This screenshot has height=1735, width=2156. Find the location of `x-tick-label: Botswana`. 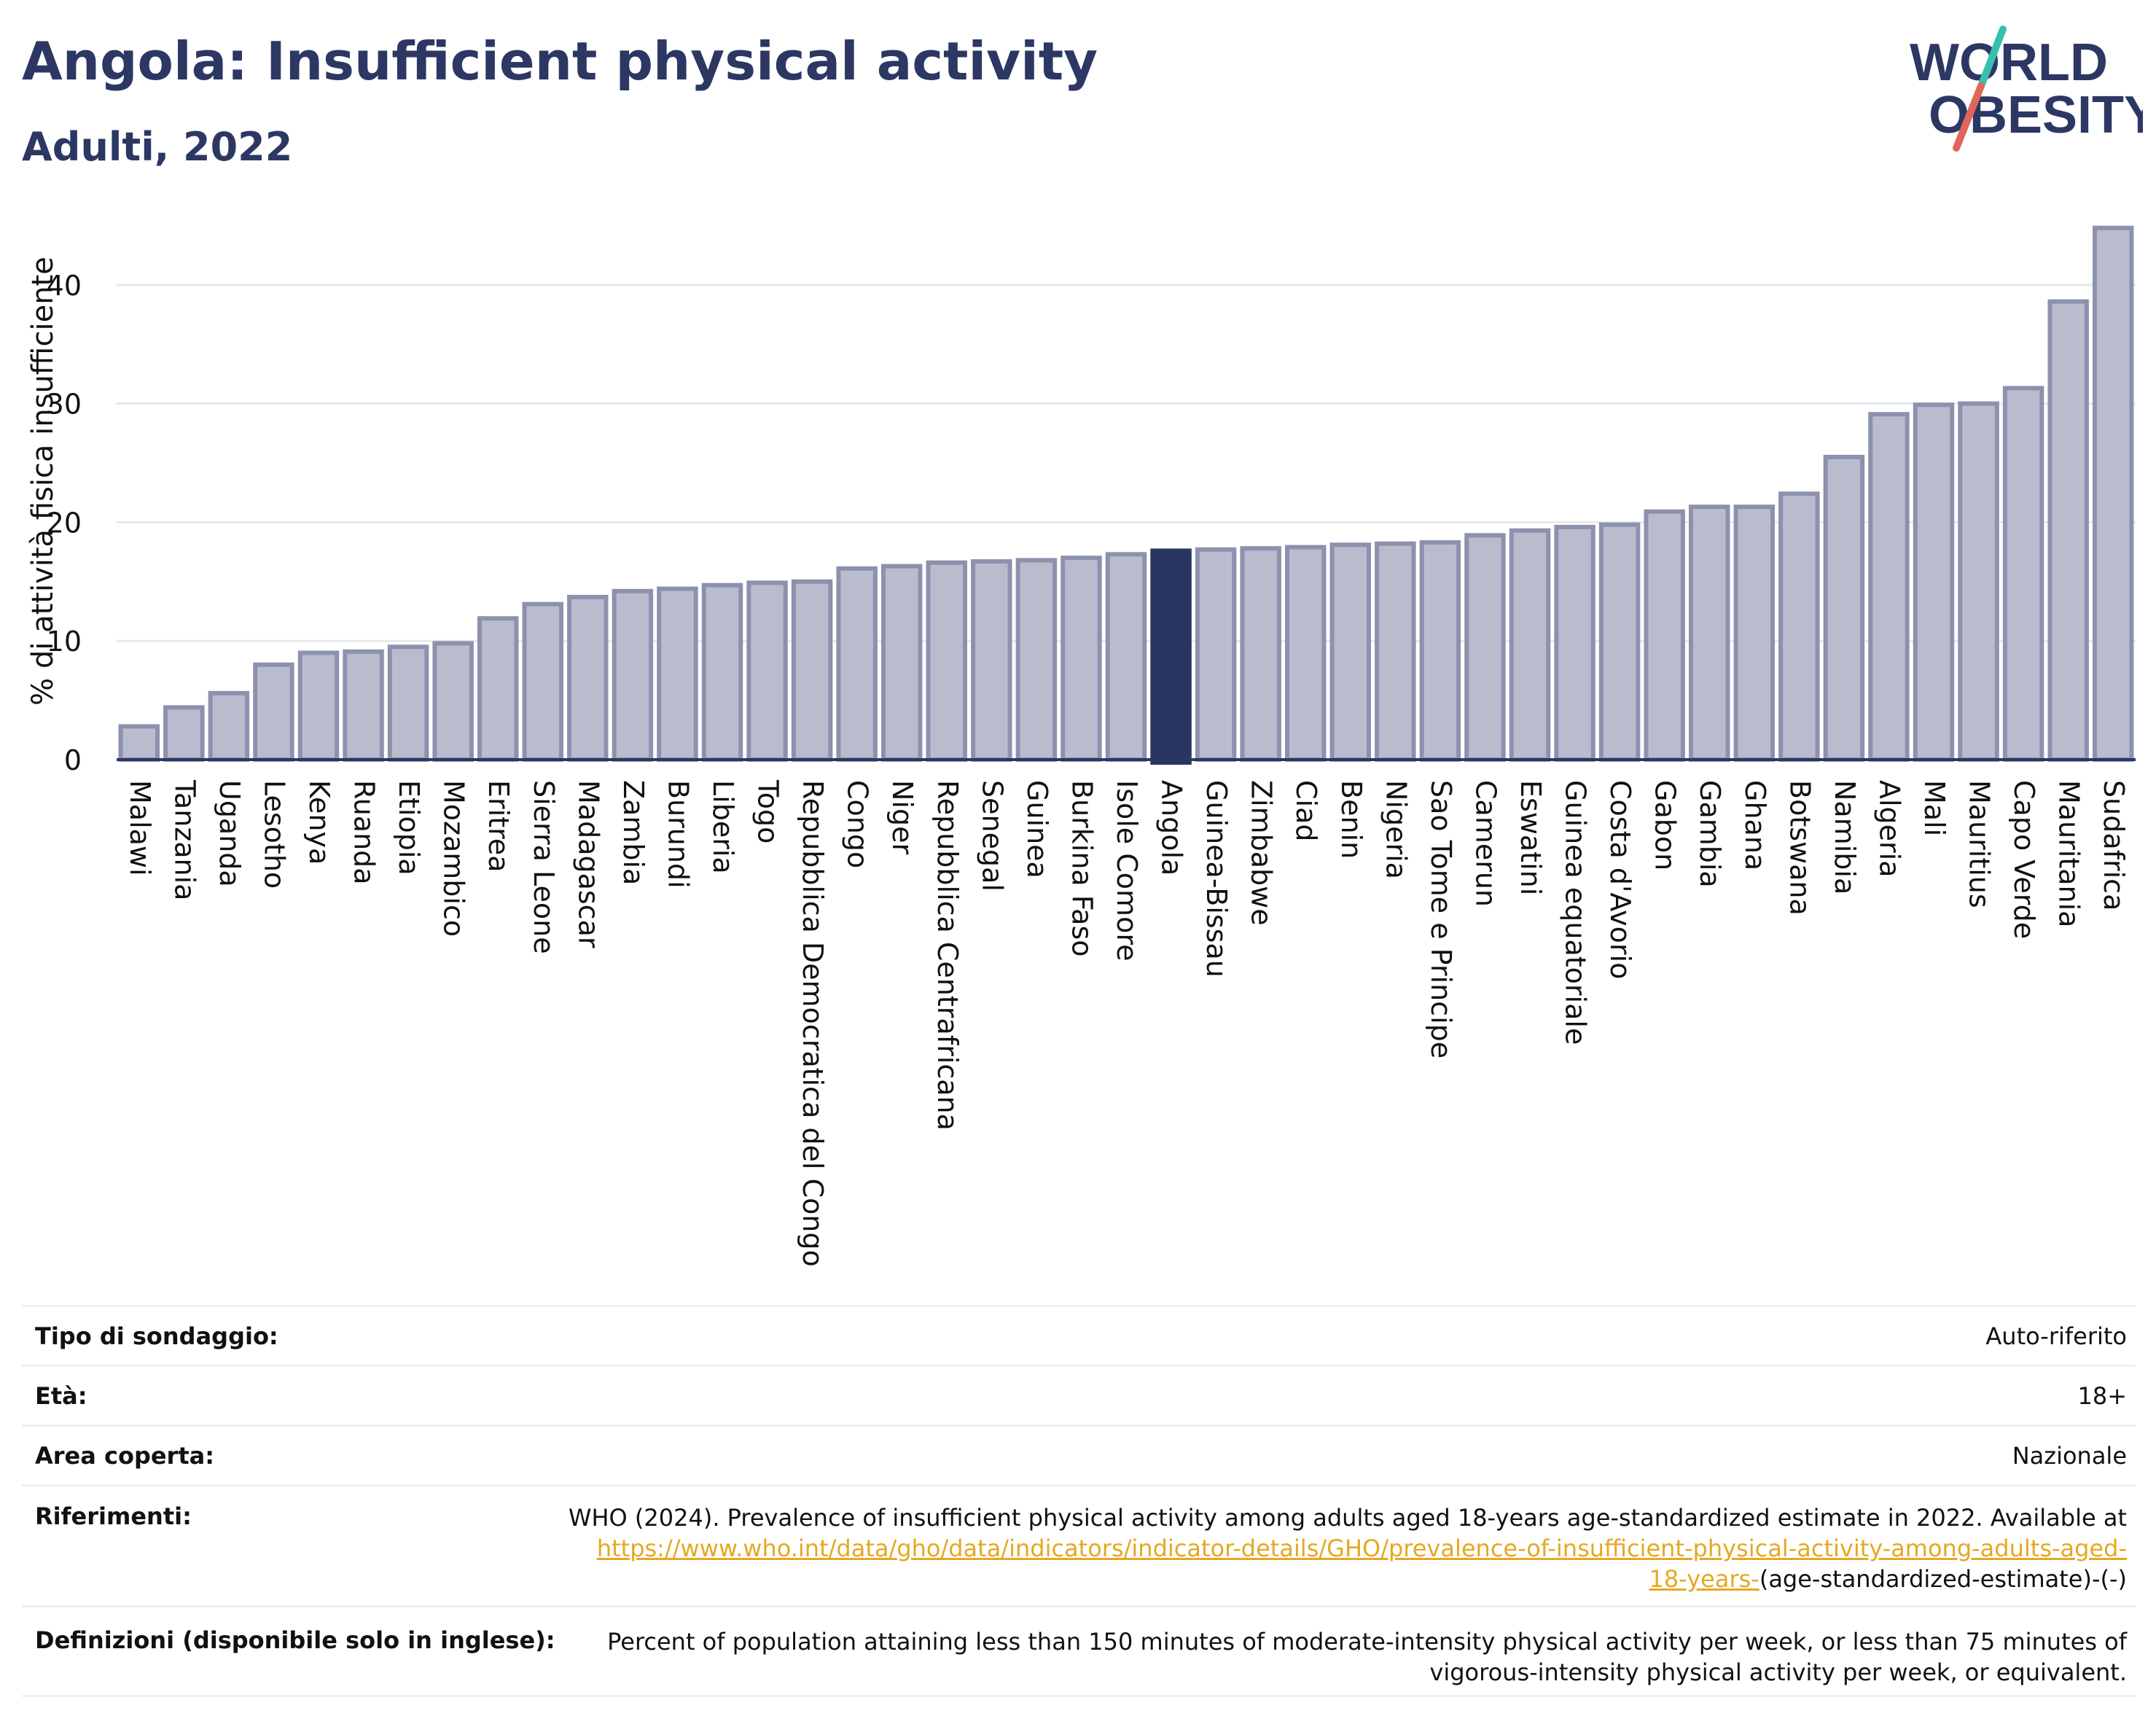

x-tick-label: Botswana is located at coordinates (1800, 848).